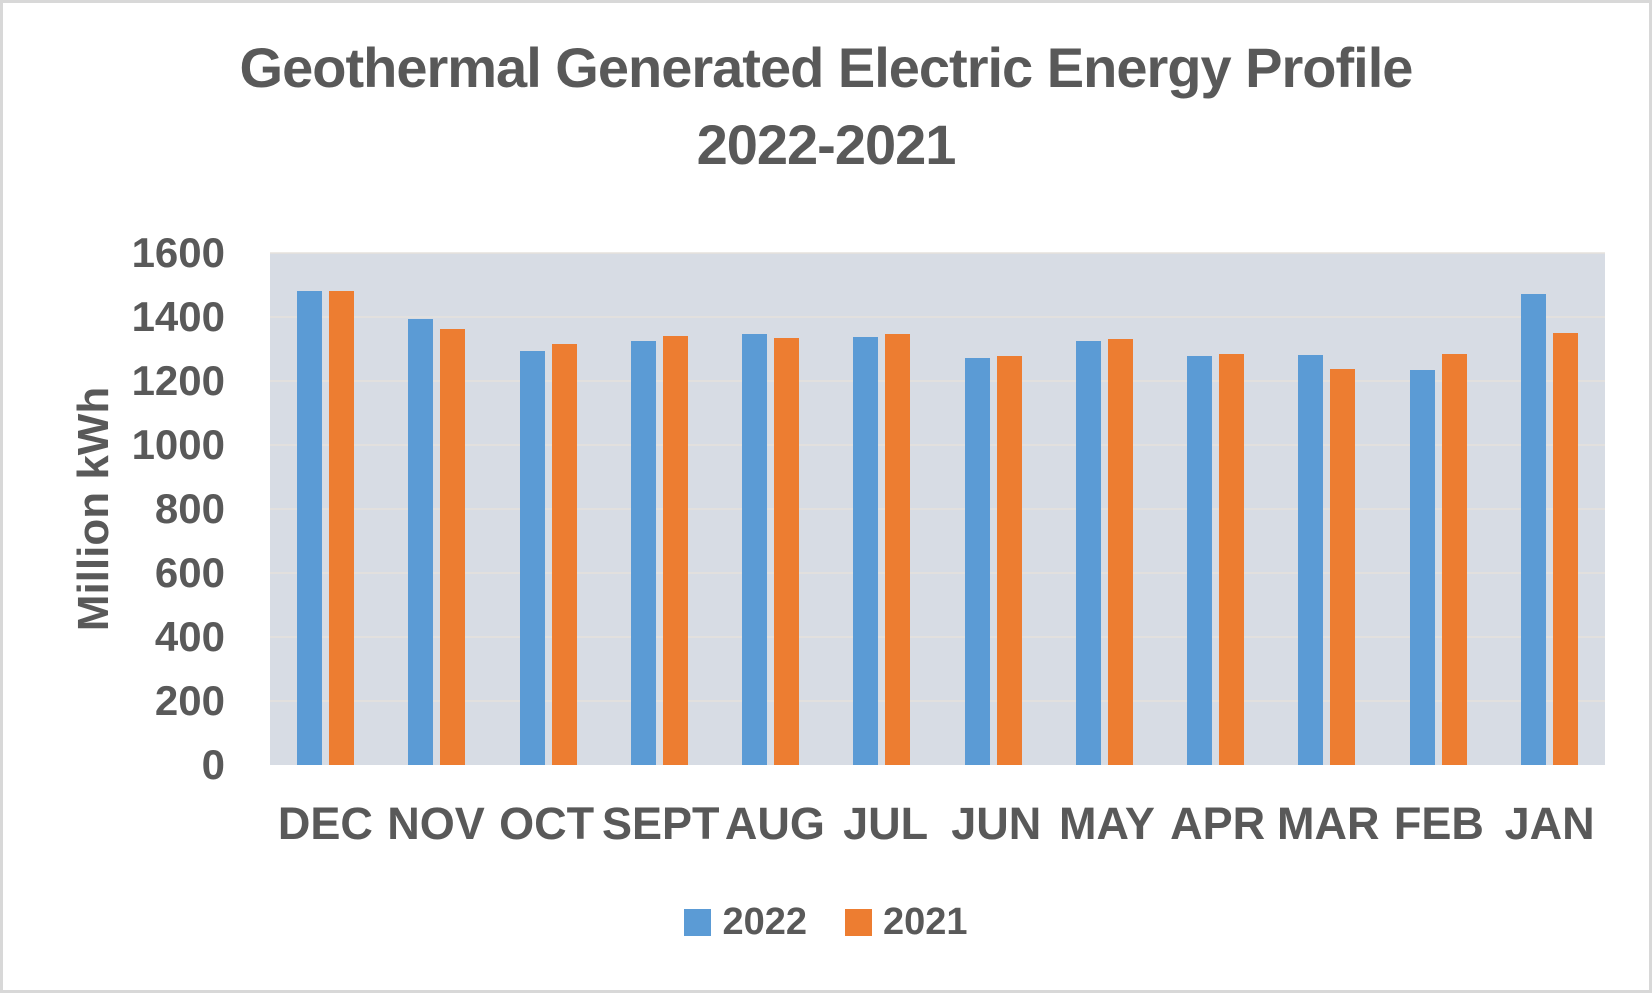  I want to click on bar-group-dec, so click(325, 509).